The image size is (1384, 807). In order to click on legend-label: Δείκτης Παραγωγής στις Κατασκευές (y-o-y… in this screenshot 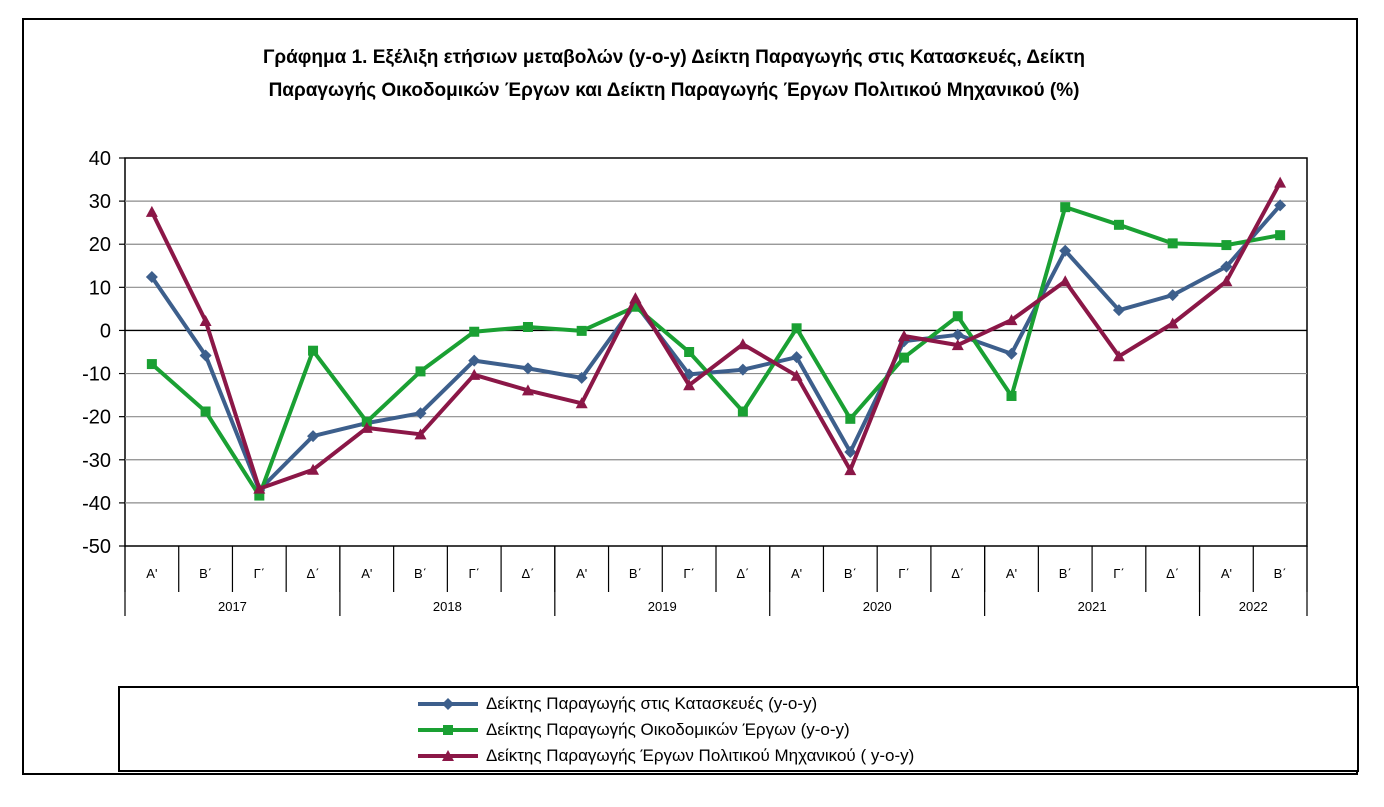, I will do `click(652, 703)`.